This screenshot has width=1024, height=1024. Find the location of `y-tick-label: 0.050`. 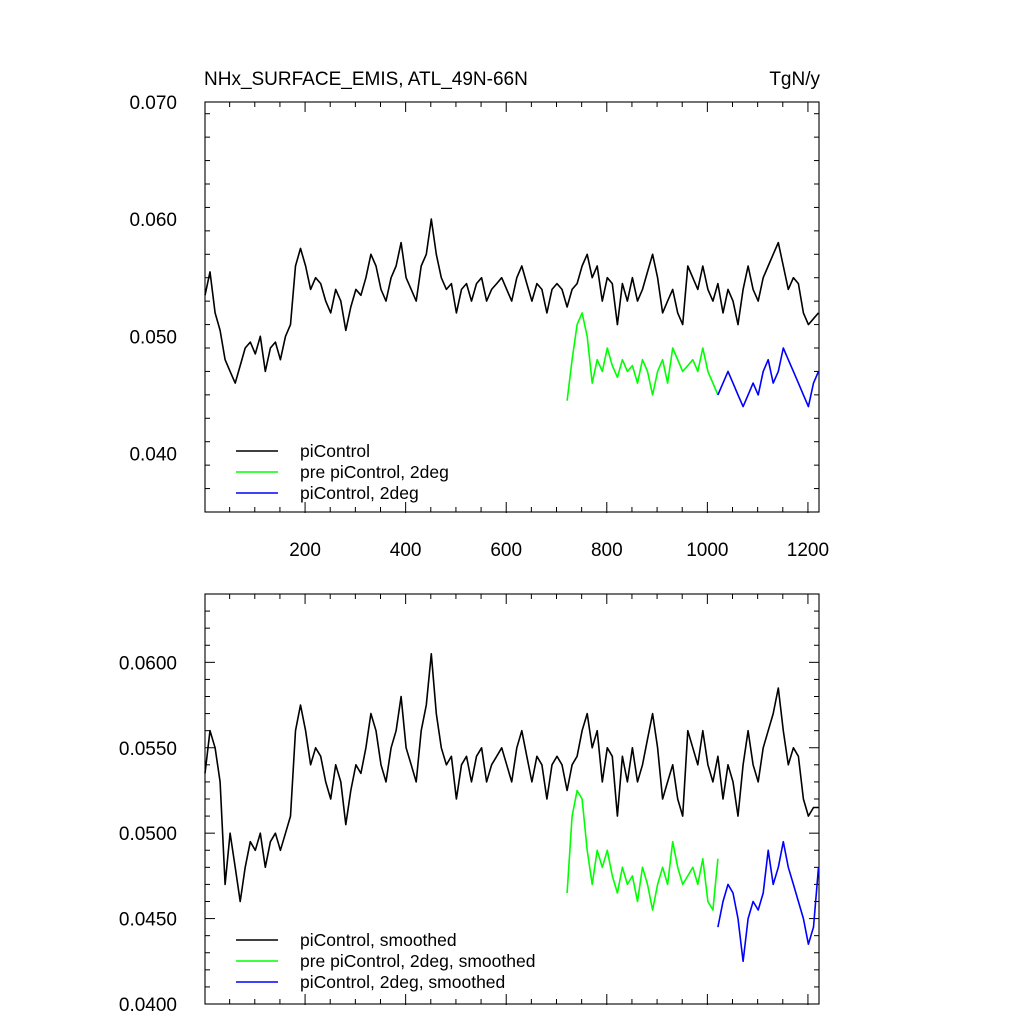

y-tick-label: 0.050 is located at coordinates (153, 337).